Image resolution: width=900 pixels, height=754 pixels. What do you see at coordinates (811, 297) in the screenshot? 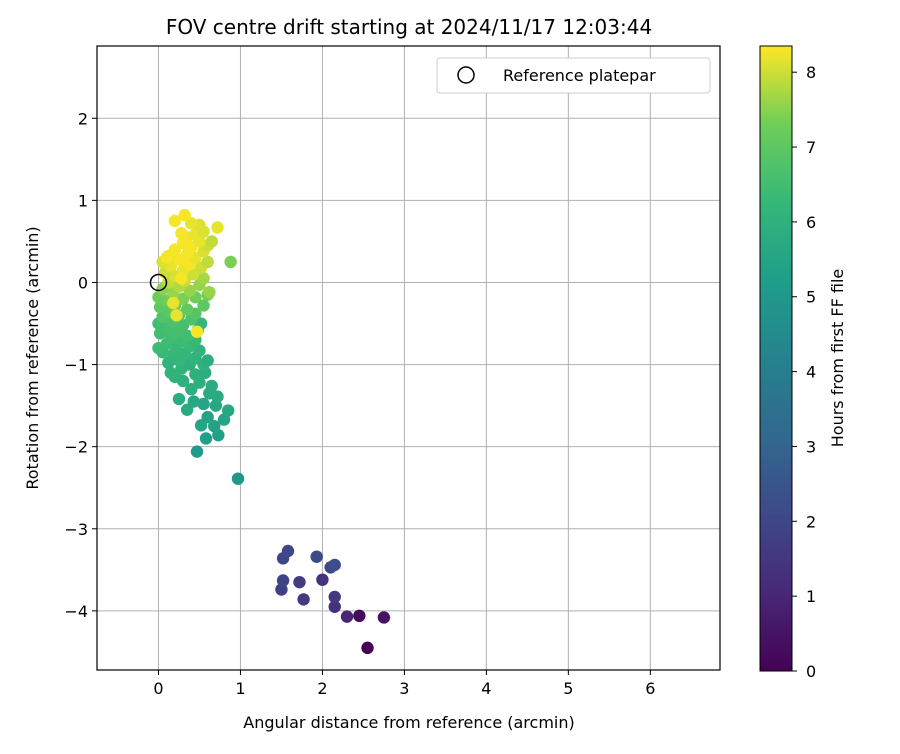
I see `colorbar-tick-label: 5` at bounding box center [811, 297].